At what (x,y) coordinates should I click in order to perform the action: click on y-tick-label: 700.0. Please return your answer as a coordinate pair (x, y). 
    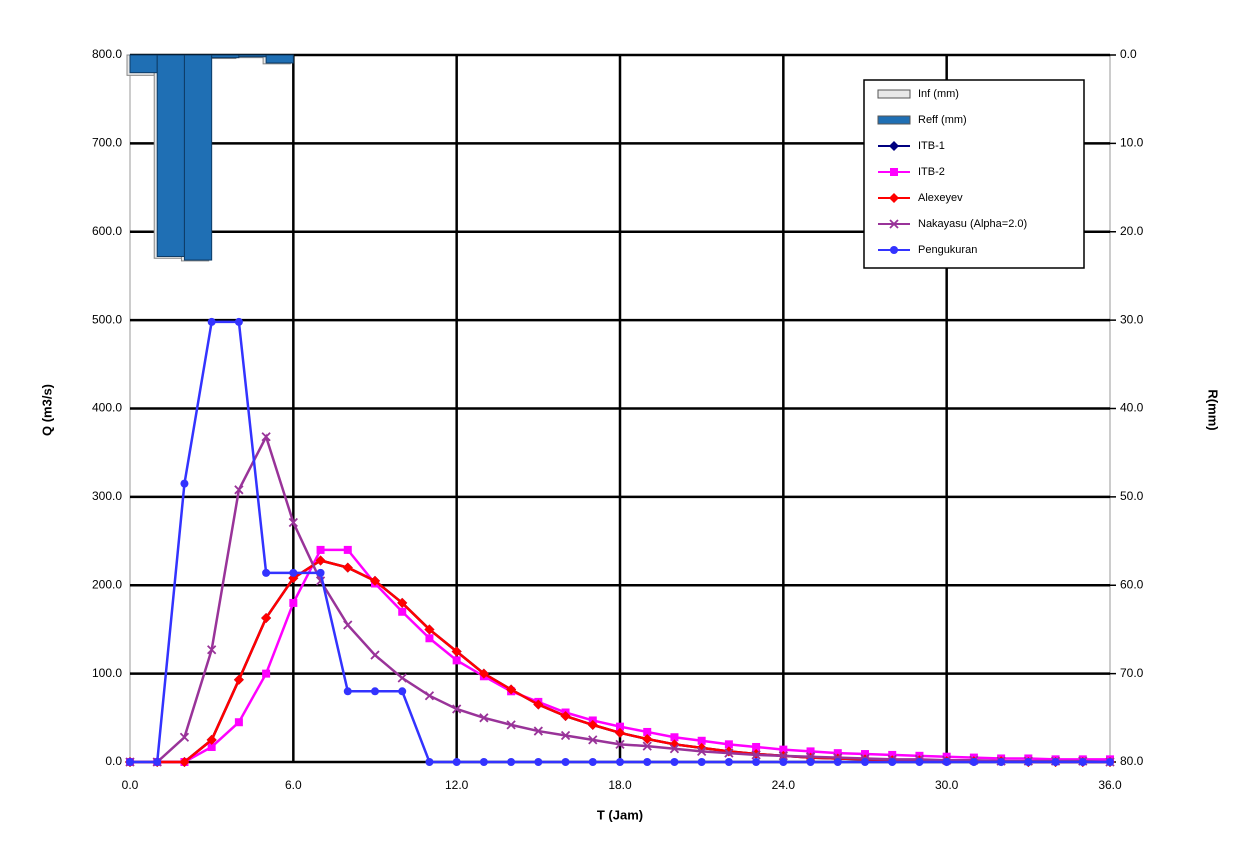
    Looking at the image, I should click on (107, 143).